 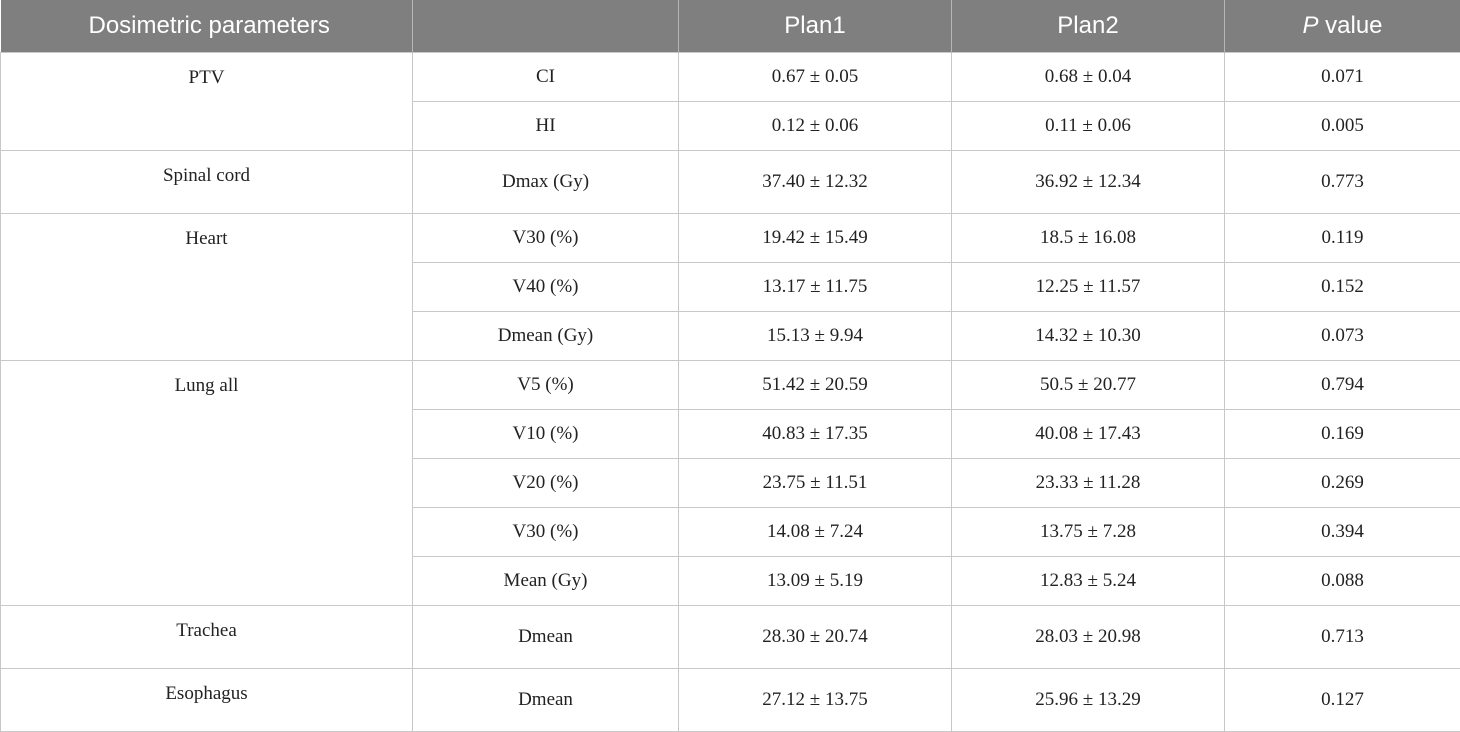 What do you see at coordinates (815, 26) in the screenshot?
I see `header-cell: Plan1` at bounding box center [815, 26].